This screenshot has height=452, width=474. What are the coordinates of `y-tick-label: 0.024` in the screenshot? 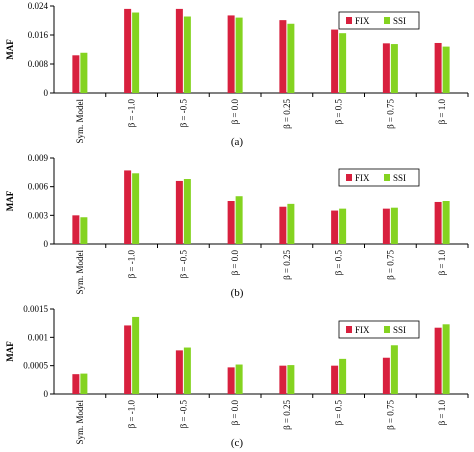 It's located at (38, 6).